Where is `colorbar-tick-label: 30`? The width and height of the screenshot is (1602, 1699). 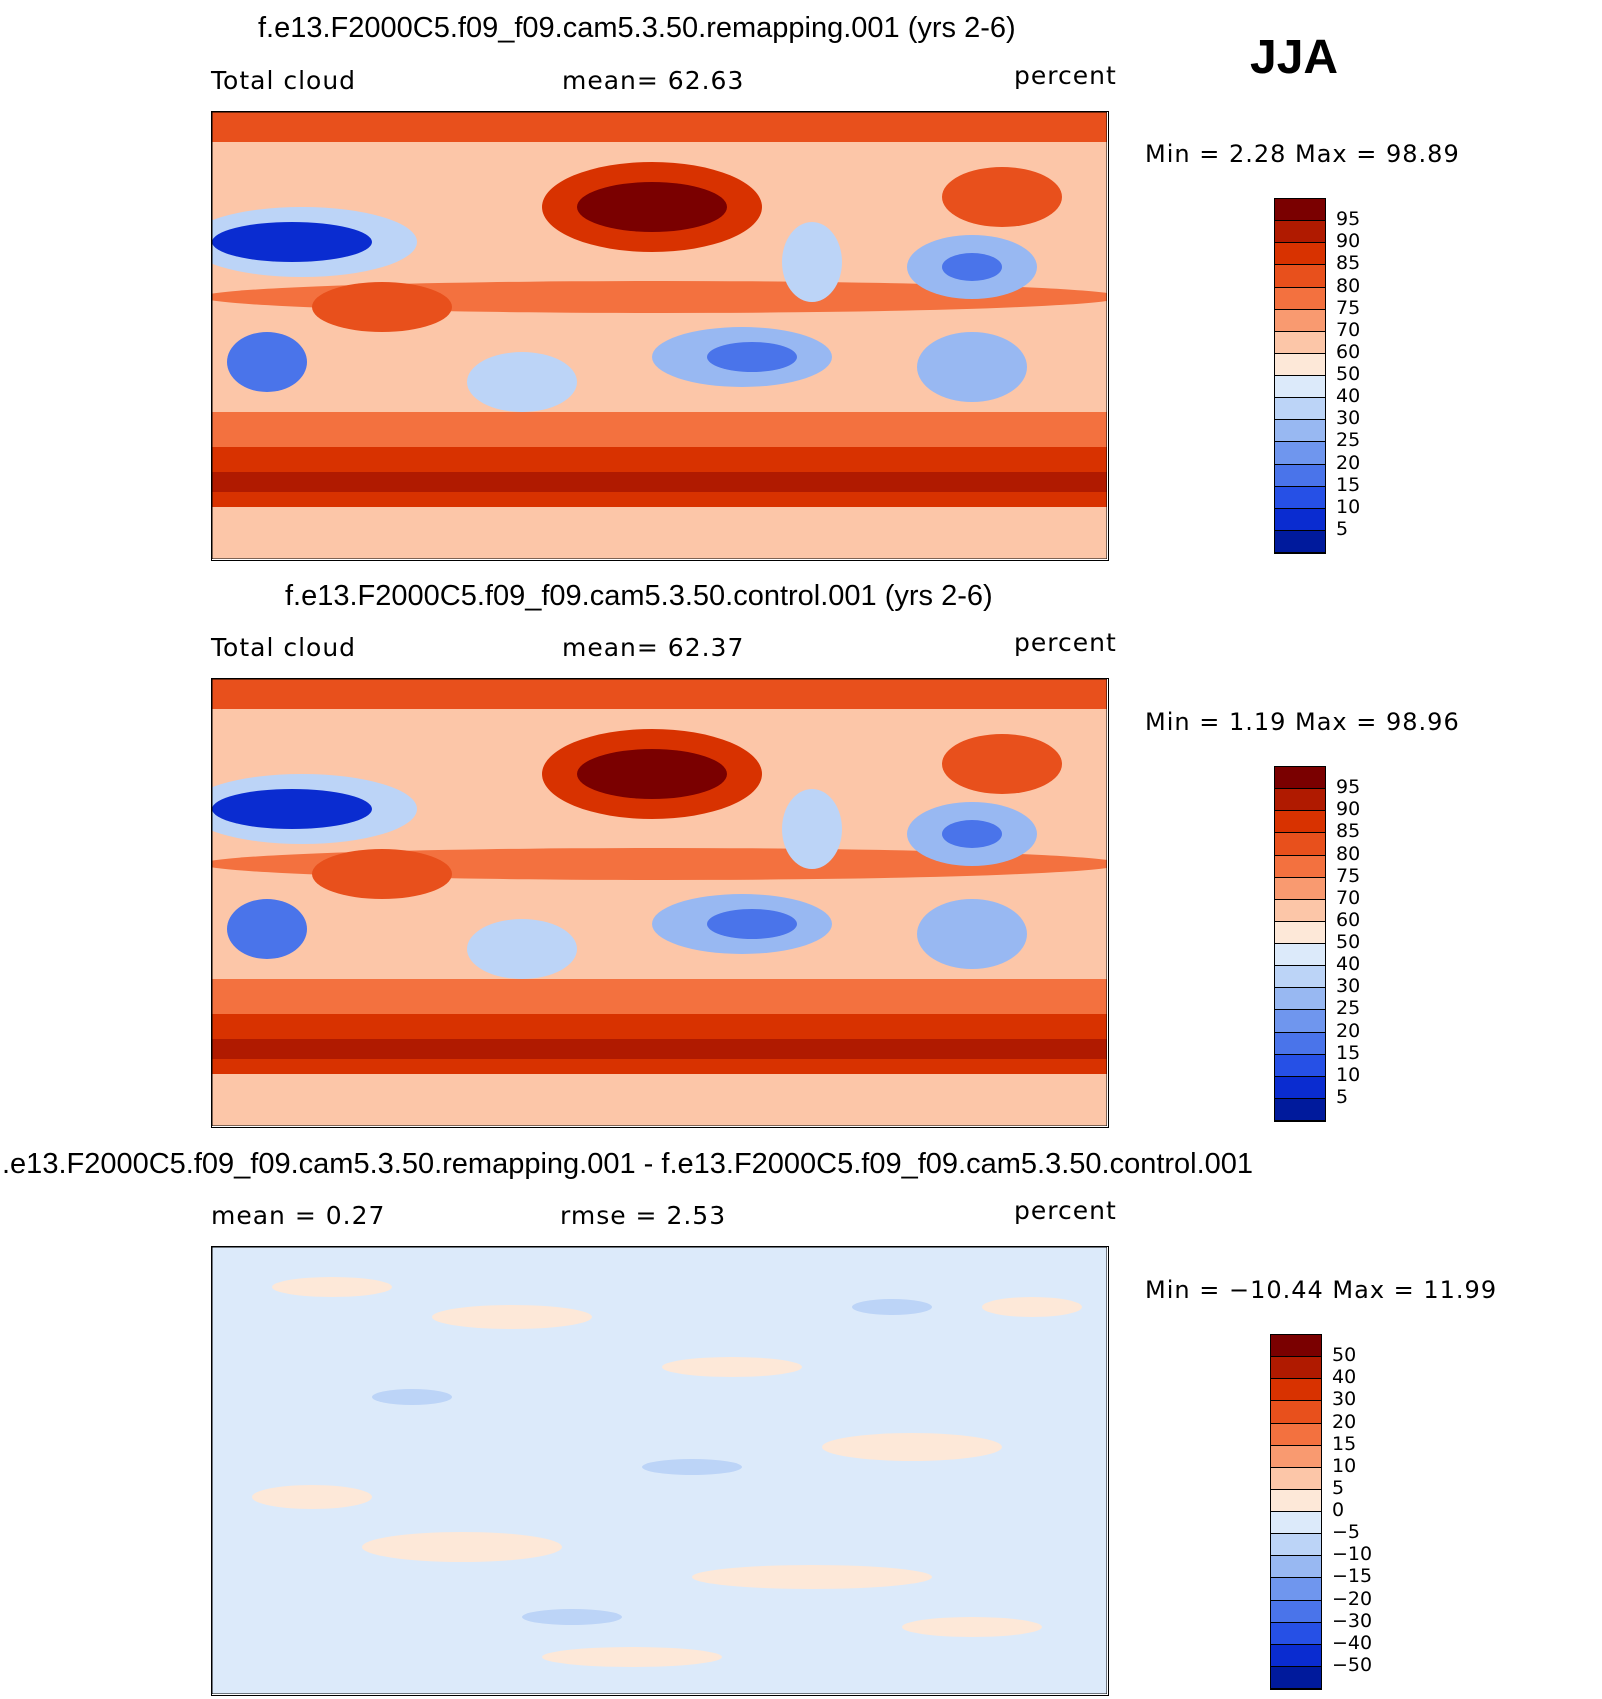
colorbar-tick-label: 30 is located at coordinates (1348, 418).